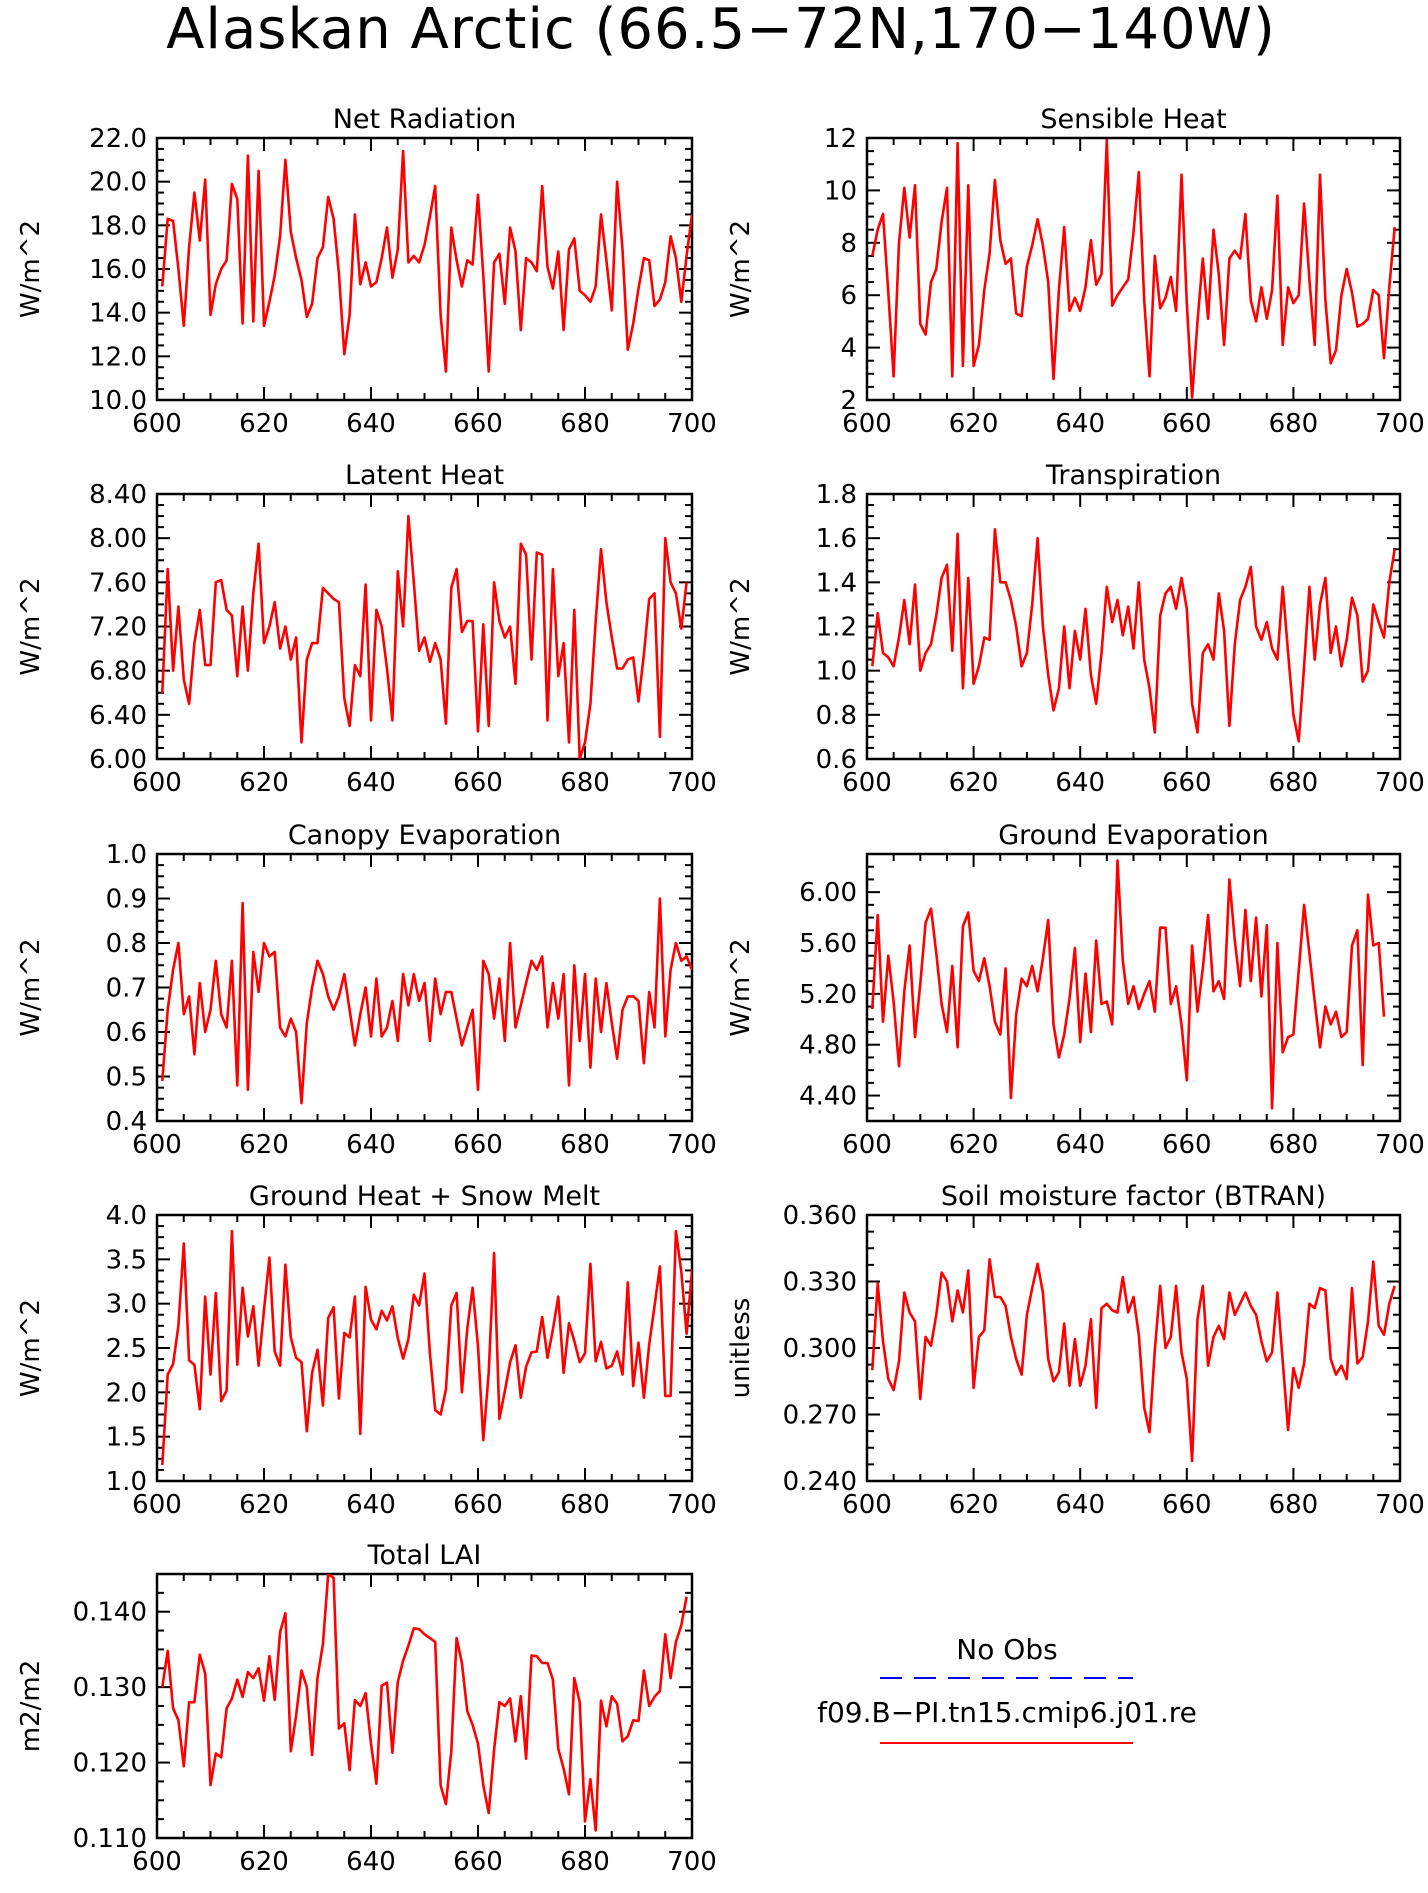 The height and width of the screenshot is (1893, 1428). Describe the element at coordinates (741, 987) in the screenshot. I see `ground-evaporation-ylabel: W/m^2` at that location.